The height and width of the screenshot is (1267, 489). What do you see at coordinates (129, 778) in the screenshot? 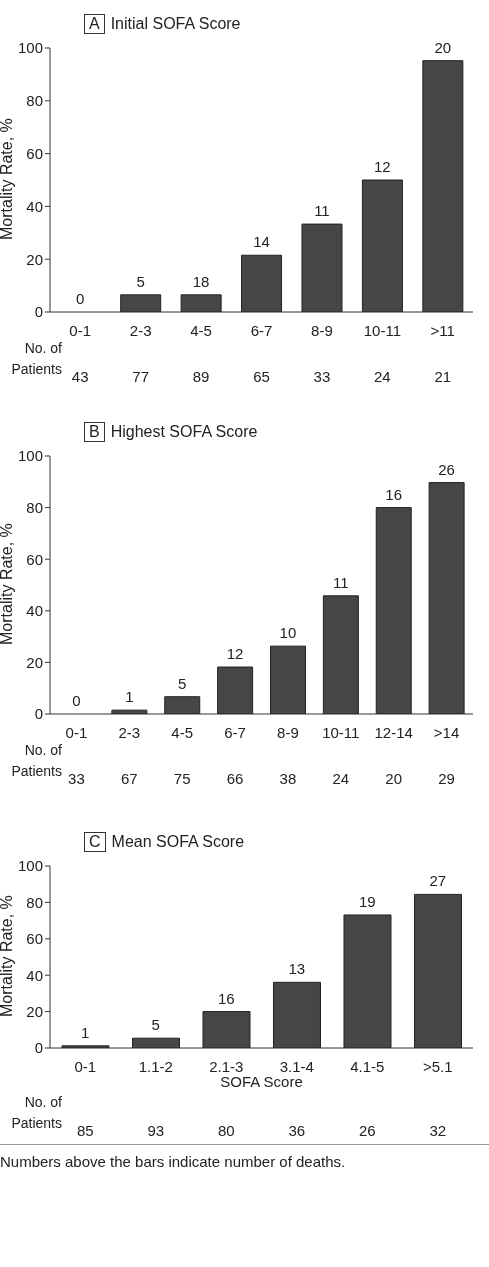
I see `text: 67` at bounding box center [129, 778].